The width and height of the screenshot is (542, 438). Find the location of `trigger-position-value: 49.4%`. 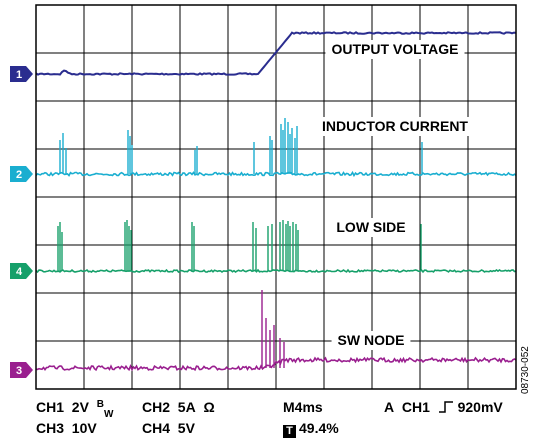

trigger-position-value: 49.4% is located at coordinates (319, 428).